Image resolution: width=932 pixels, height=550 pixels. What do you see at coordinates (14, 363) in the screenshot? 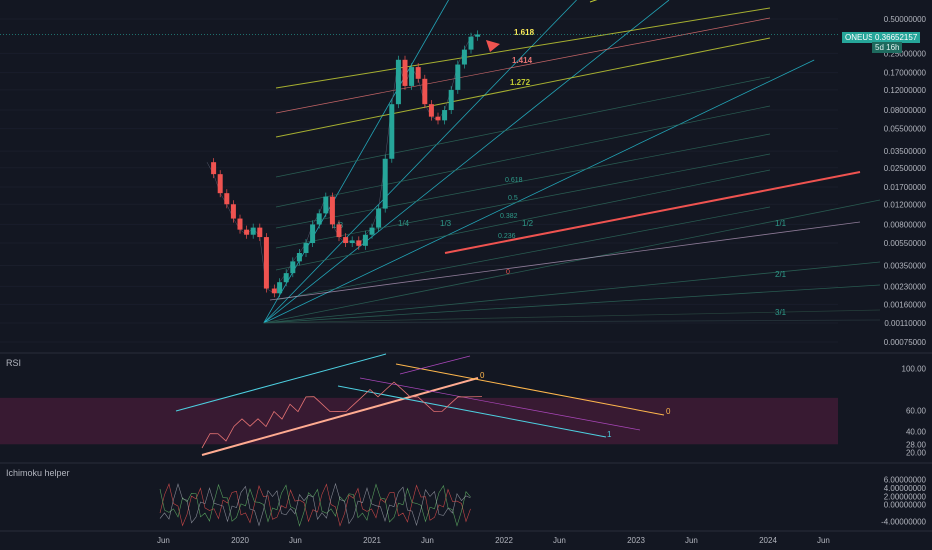
I see `rsi-pane-label: RSI` at bounding box center [14, 363].